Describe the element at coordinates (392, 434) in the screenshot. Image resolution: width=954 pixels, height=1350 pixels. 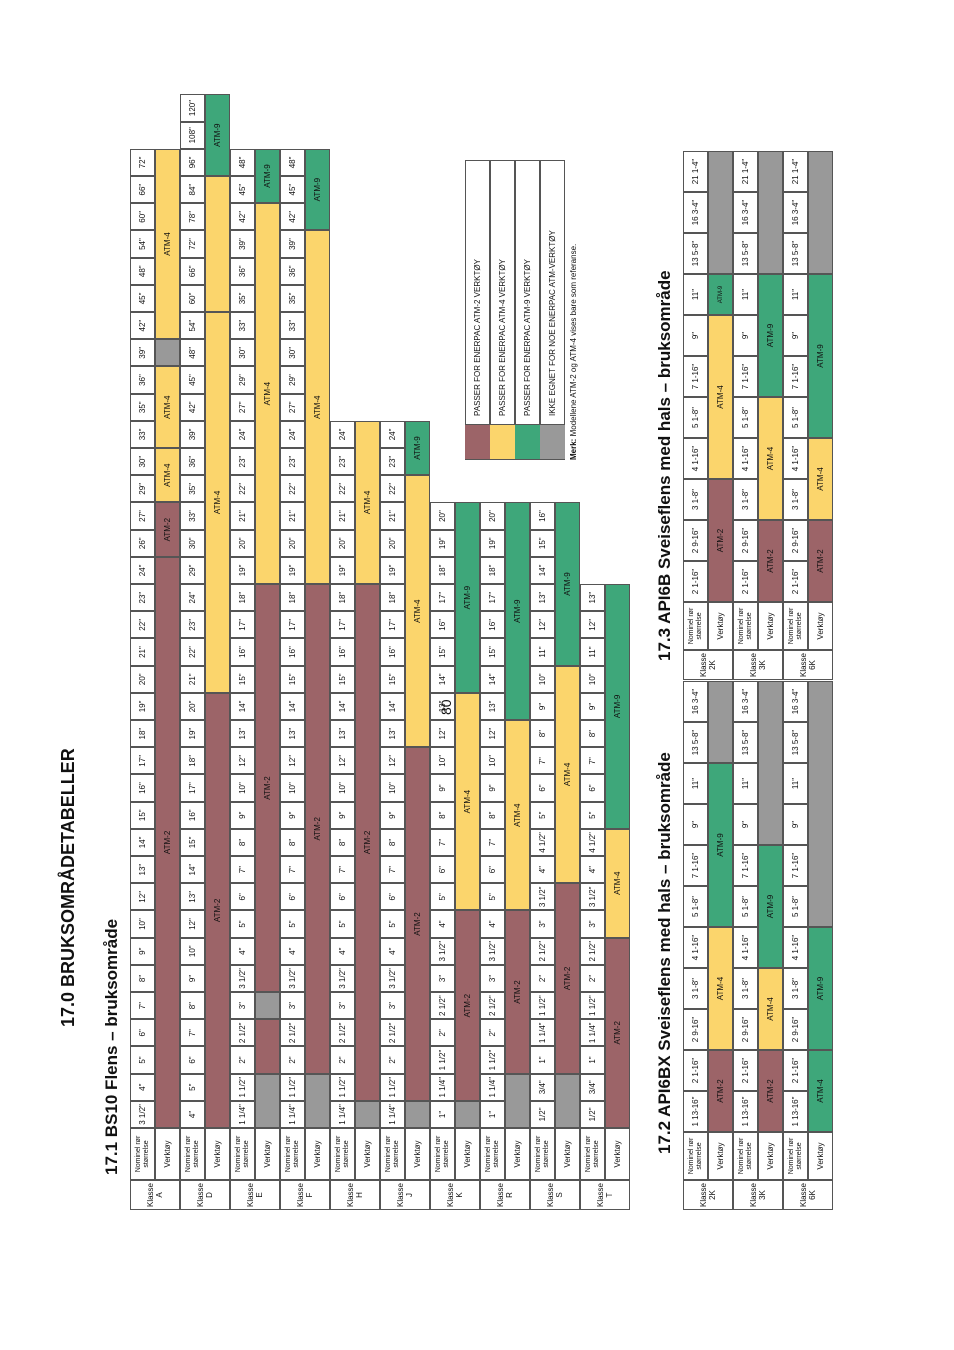
I see `size-cell: 24"` at that location.